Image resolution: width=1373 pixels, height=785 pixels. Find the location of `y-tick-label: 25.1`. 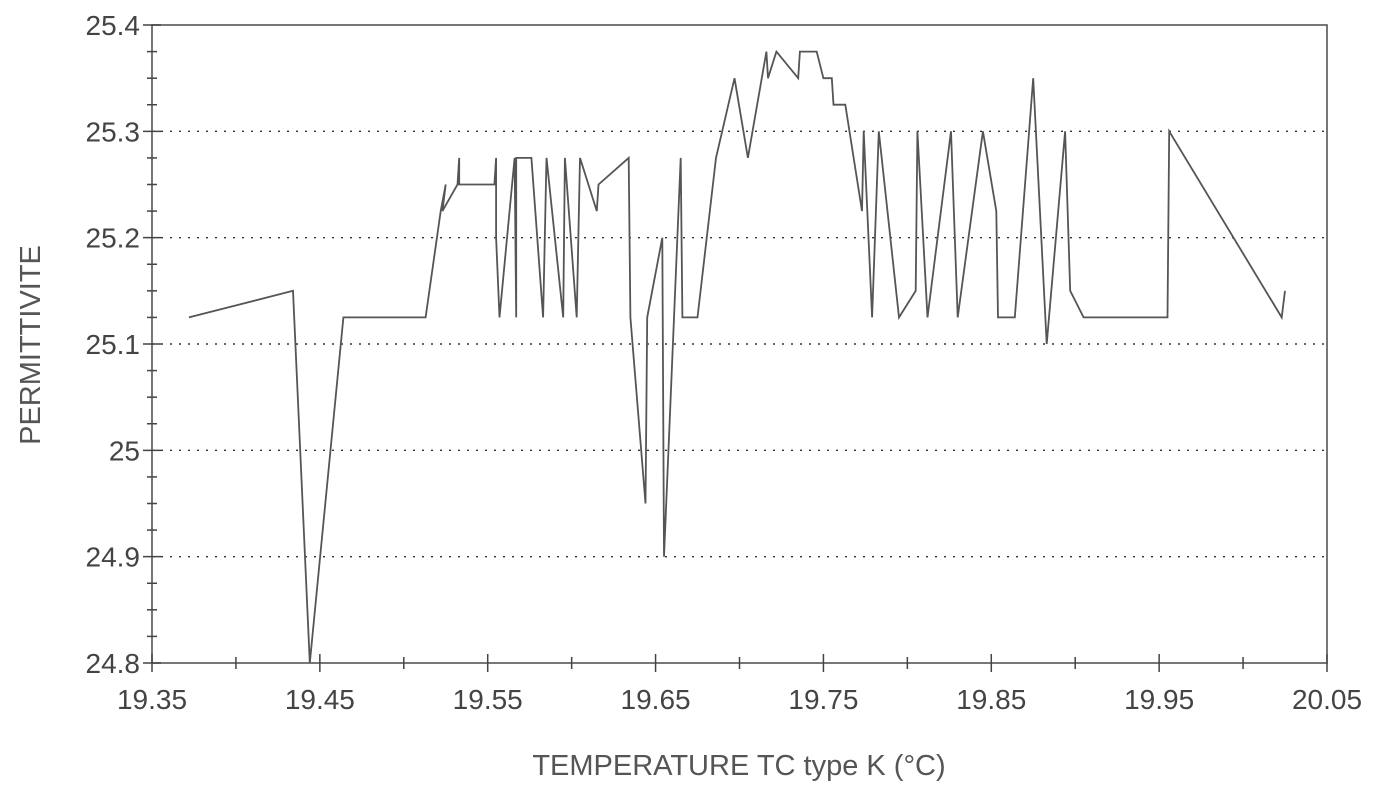

y-tick-label: 25.1 is located at coordinates (113, 344).